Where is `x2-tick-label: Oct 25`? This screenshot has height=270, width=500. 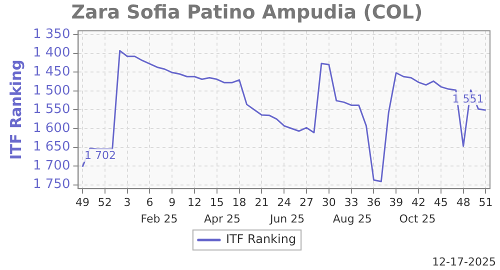 x2-tick-label: Oct 25 is located at coordinates (417, 219).